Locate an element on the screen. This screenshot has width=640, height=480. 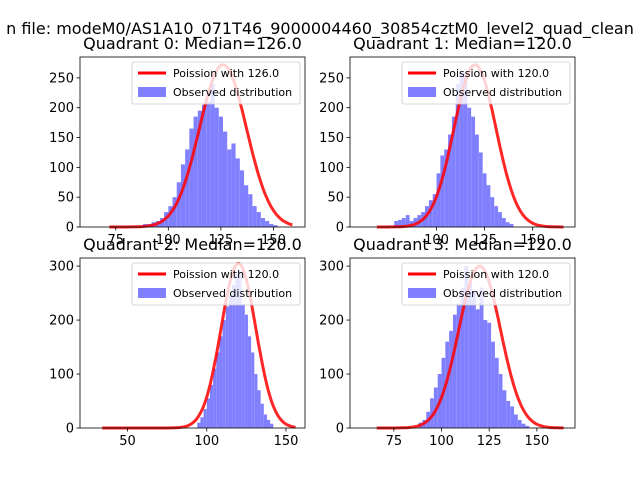
legend-box is located at coordinates (216, 284).